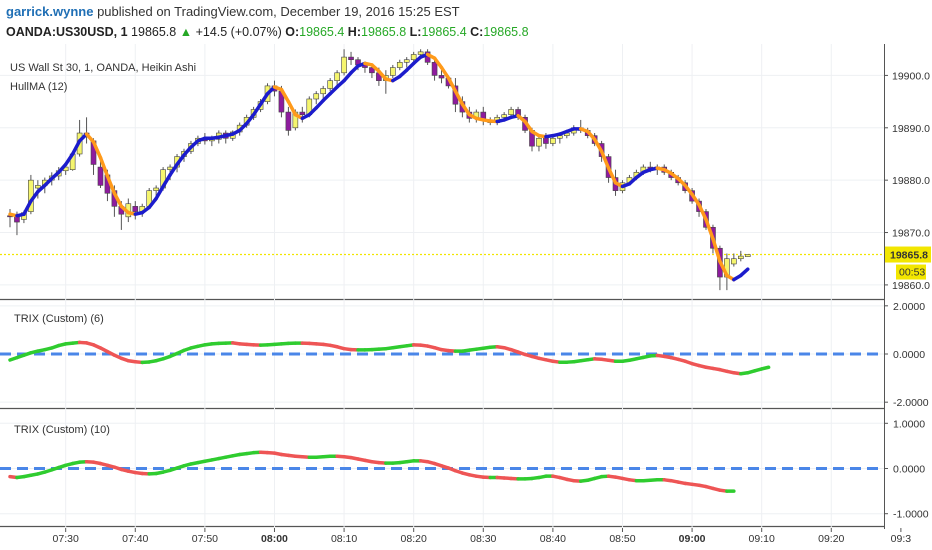 The image size is (932, 550). I want to click on trix10-pane-title: TRIX (Custom) (10), so click(62, 430).